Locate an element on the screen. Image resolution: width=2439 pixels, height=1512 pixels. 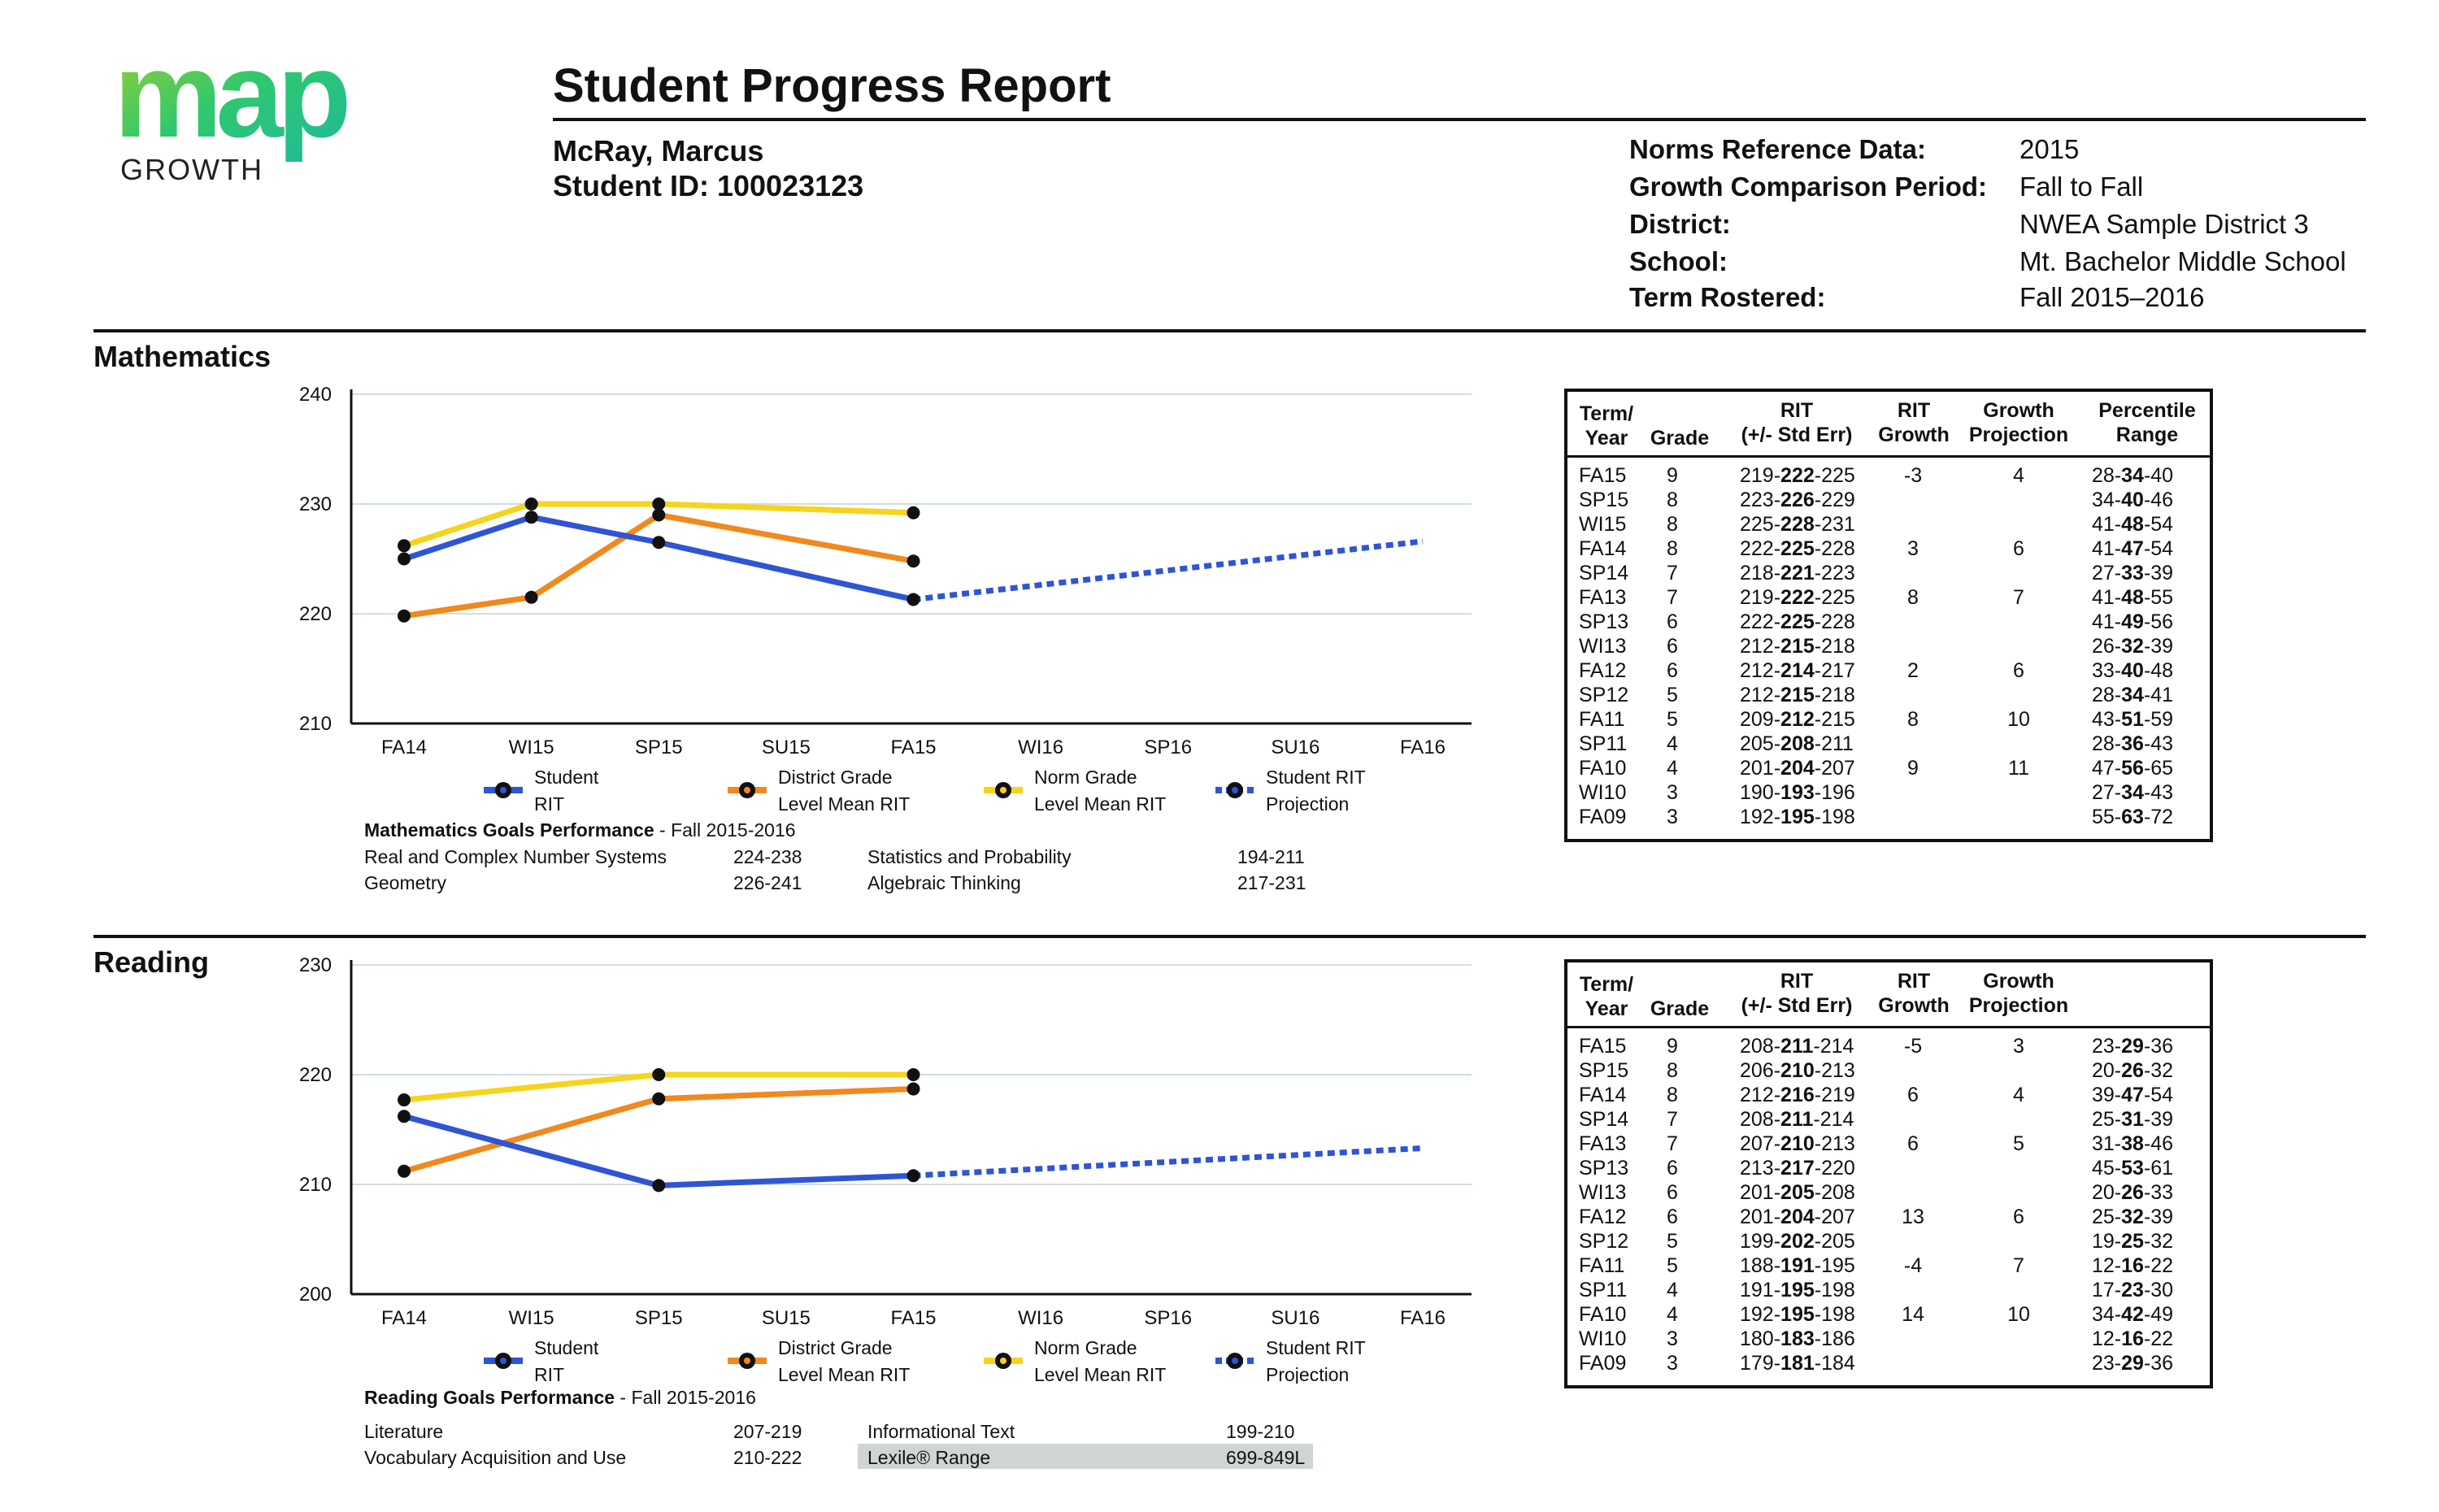
math-table-row: FA13 7 219-222-225 8 7 41-48-55 is located at coordinates (1888, 597).